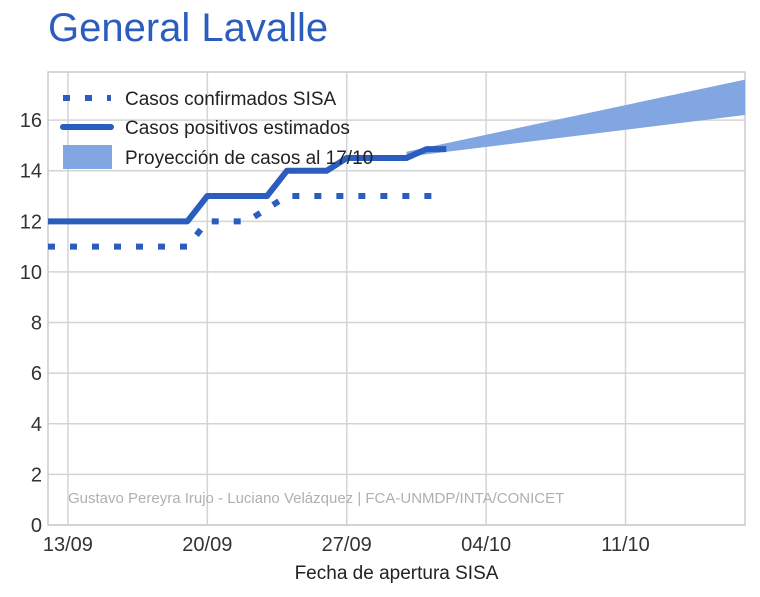 The image size is (760, 597). What do you see at coordinates (207, 545) in the screenshot?
I see `x-tick-label: 20/09` at bounding box center [207, 545].